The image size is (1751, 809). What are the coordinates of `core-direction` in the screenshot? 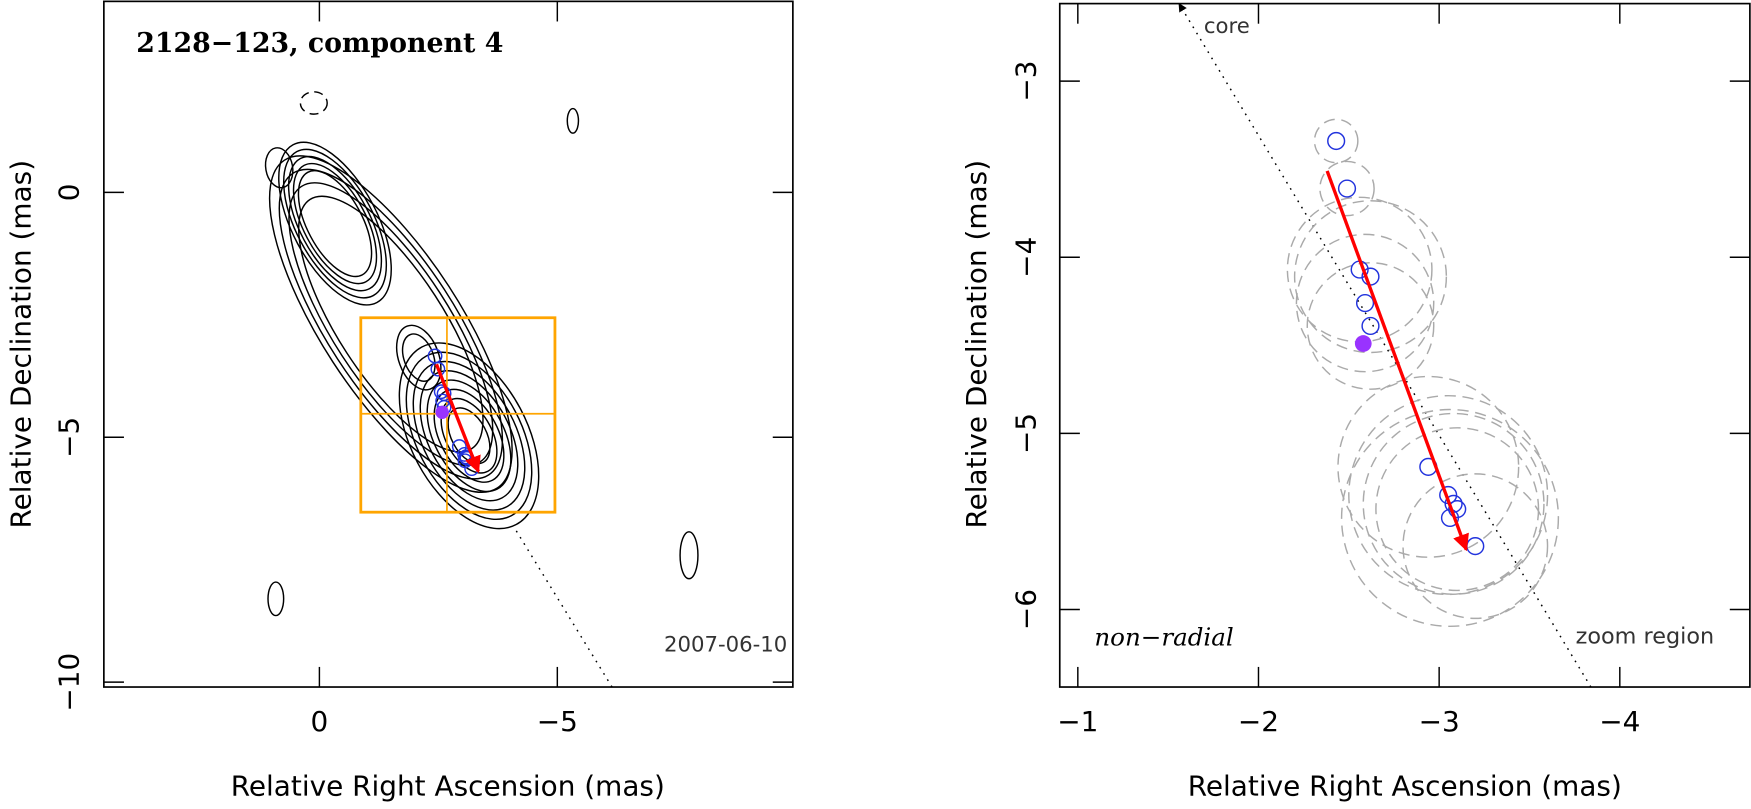 It's located at (562, 607).